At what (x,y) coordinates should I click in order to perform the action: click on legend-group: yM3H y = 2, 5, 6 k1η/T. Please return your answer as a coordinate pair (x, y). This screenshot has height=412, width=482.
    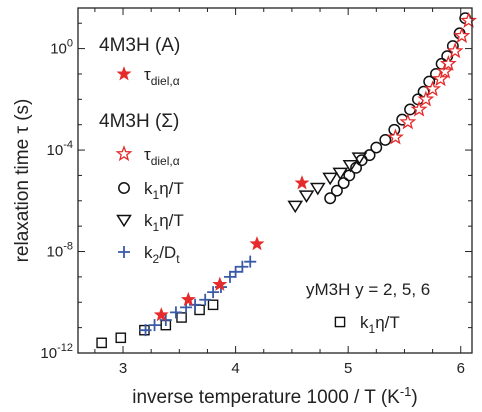
    Looking at the image, I should click on (368, 308).